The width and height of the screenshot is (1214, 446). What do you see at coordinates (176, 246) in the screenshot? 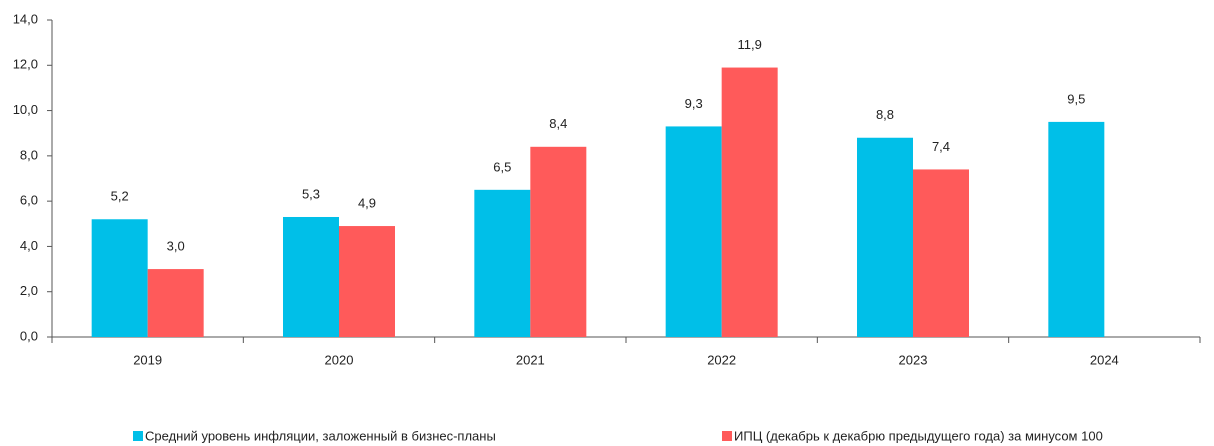
I see `value-label: 3,0` at bounding box center [176, 246].